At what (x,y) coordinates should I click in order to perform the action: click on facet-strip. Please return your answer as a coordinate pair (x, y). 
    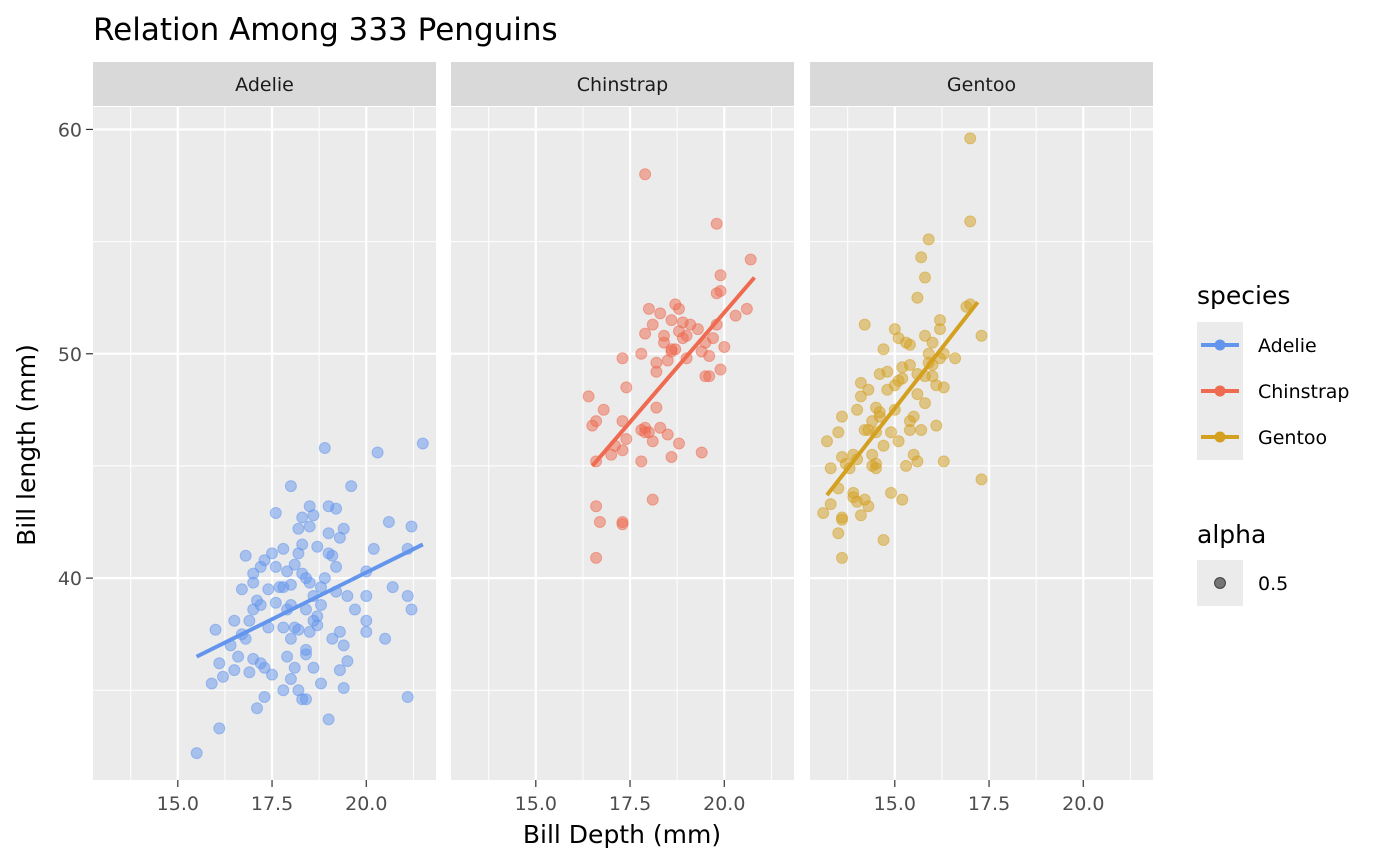
    Looking at the image, I should click on (622, 84).